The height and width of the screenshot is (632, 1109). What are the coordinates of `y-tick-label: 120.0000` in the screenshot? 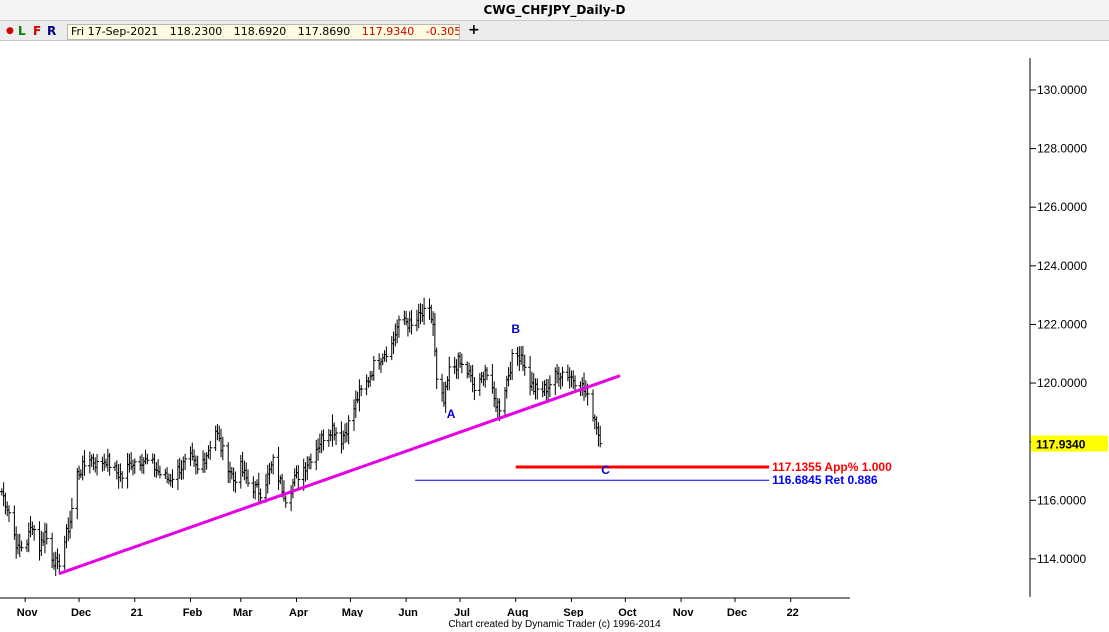 It's located at (1062, 383).